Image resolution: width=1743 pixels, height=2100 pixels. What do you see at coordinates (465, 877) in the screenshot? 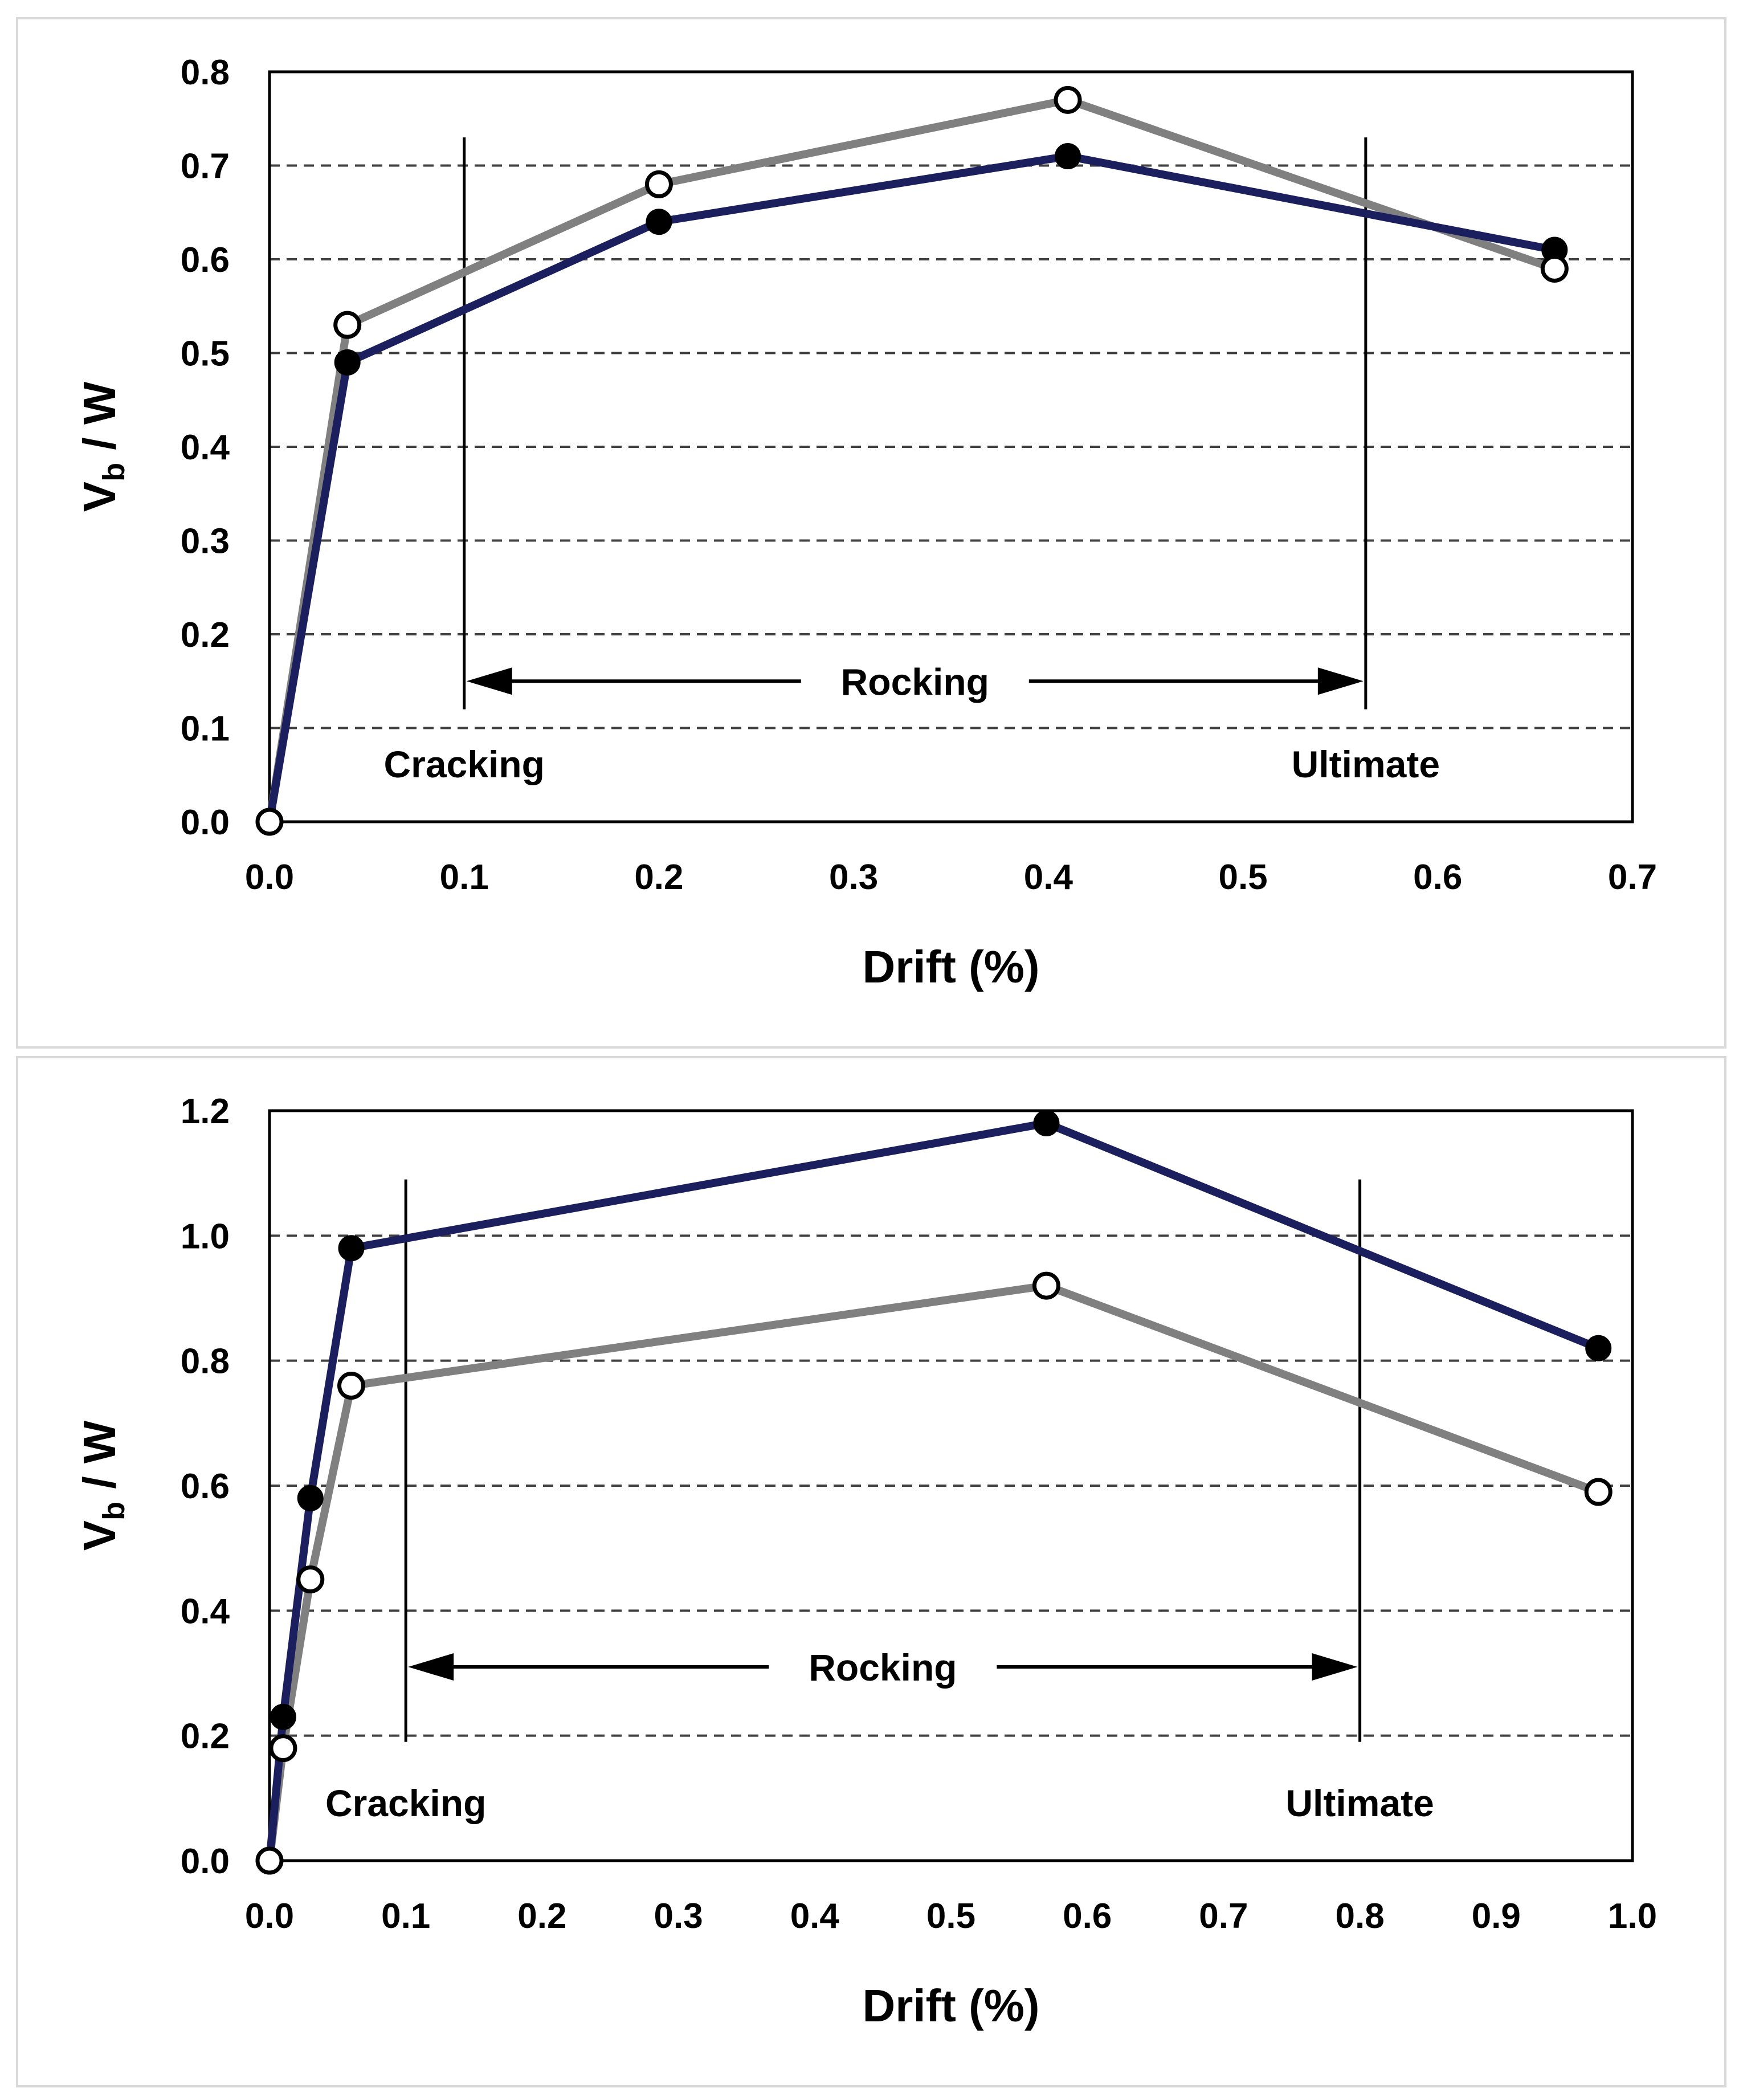
I see `chart1-x-tick-label: 0.1` at bounding box center [465, 877].